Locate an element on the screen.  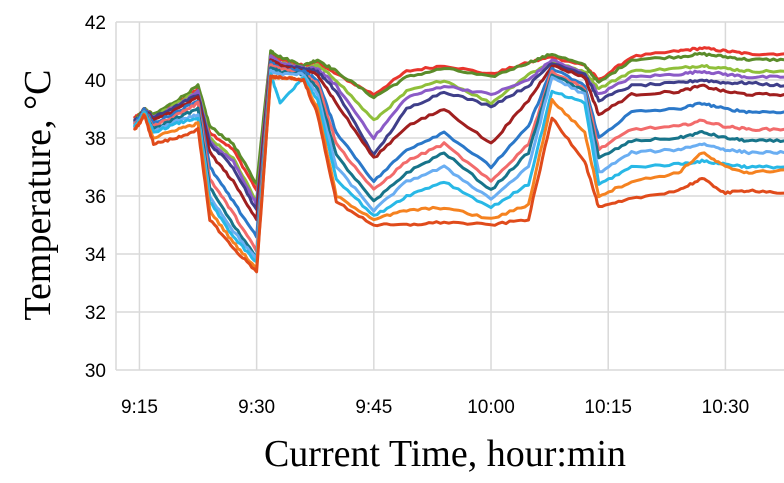
y-axis-title: Temperature, °C is located at coordinates (38, 195).